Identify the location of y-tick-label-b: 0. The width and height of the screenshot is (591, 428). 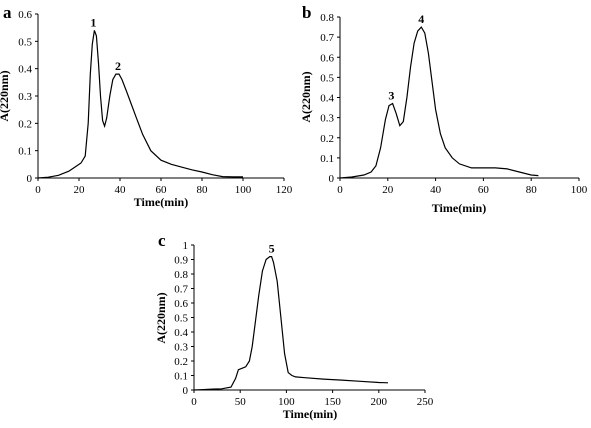
(332, 179).